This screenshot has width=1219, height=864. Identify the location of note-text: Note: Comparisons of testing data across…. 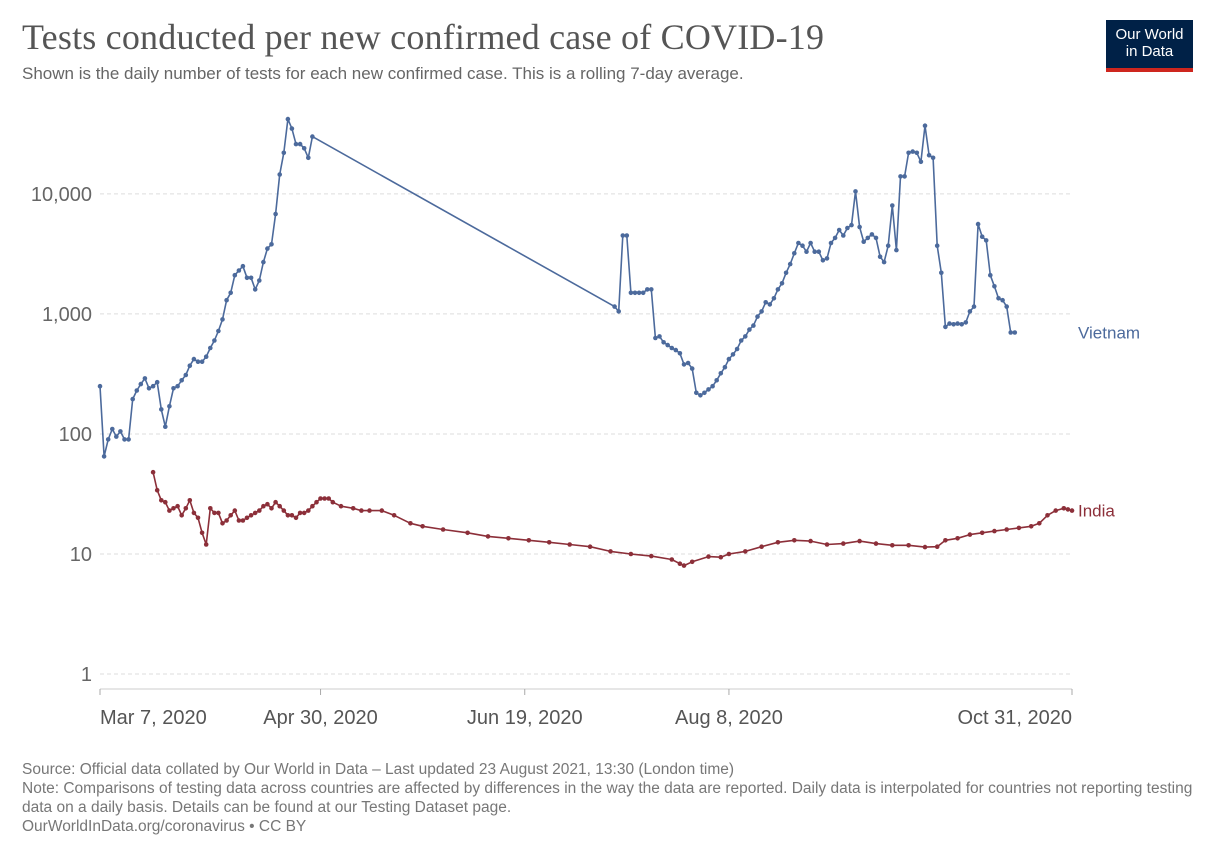
(607, 798).